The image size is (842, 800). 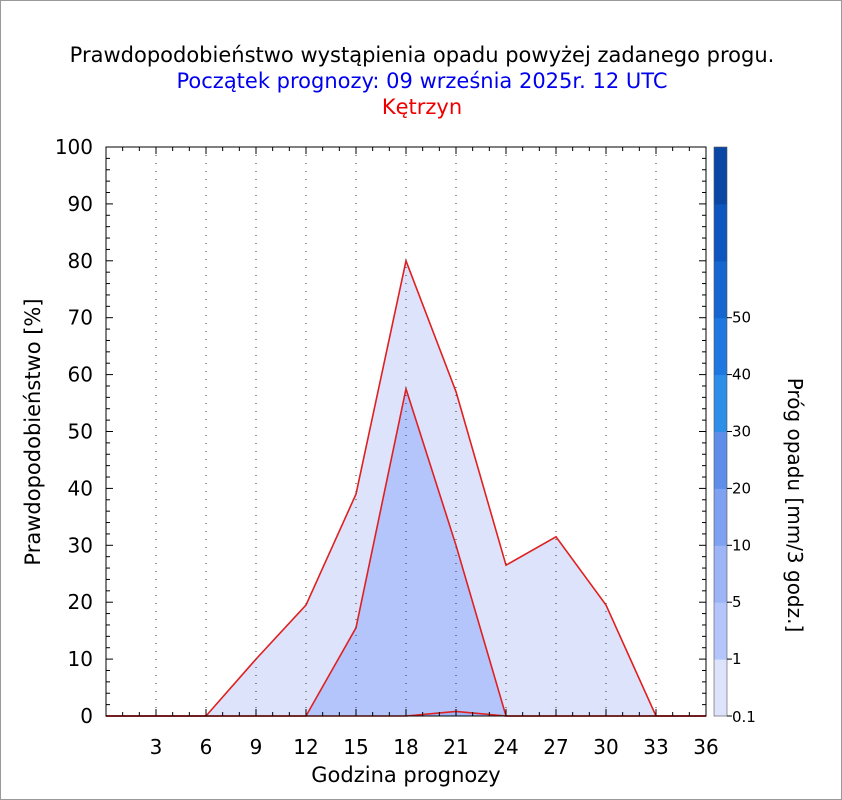 I want to click on colorbar-tick-label-1: 1, so click(x=737, y=659).